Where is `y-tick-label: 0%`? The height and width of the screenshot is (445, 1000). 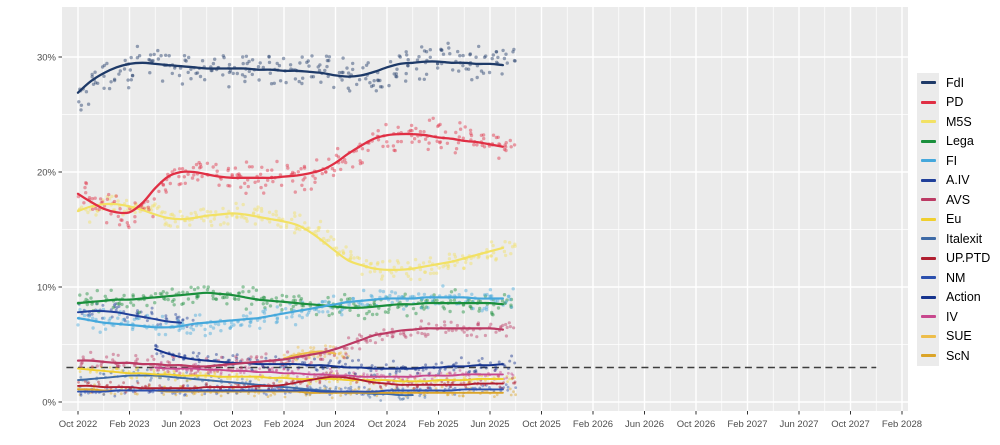 y-tick-label: 0% is located at coordinates (49, 403).